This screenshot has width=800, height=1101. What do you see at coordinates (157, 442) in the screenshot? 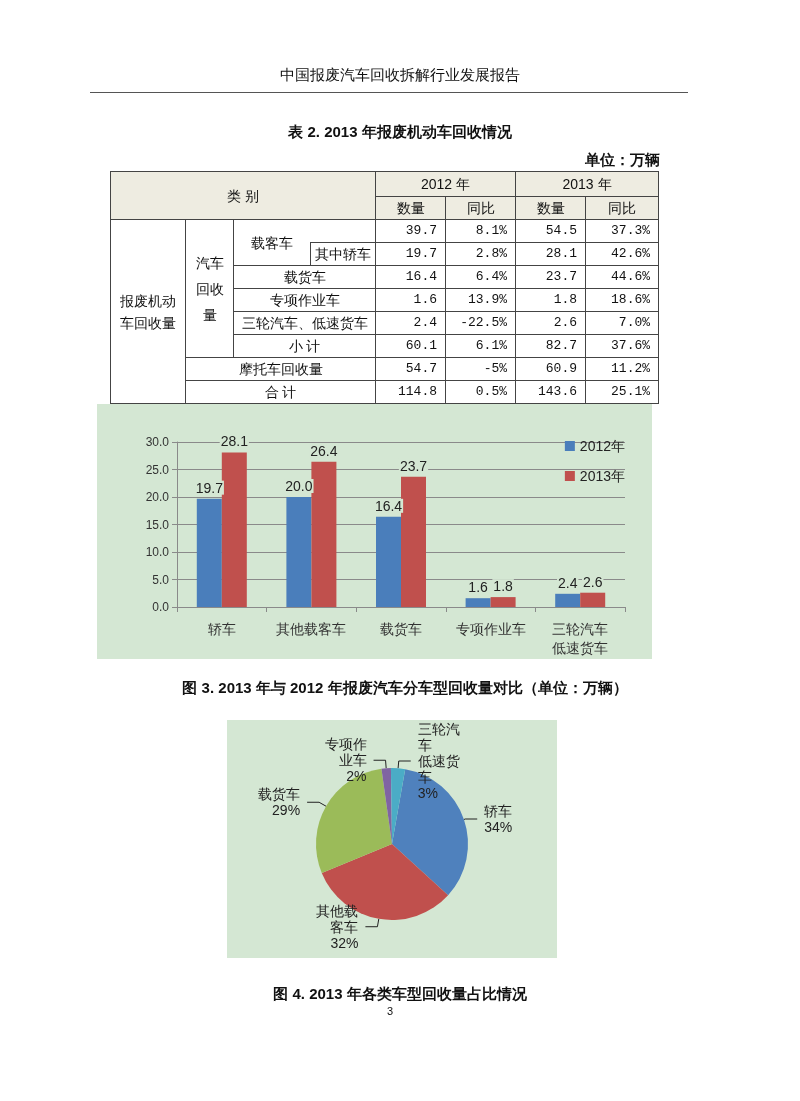
I see `y-tick-label: 30.0` at bounding box center [157, 442].